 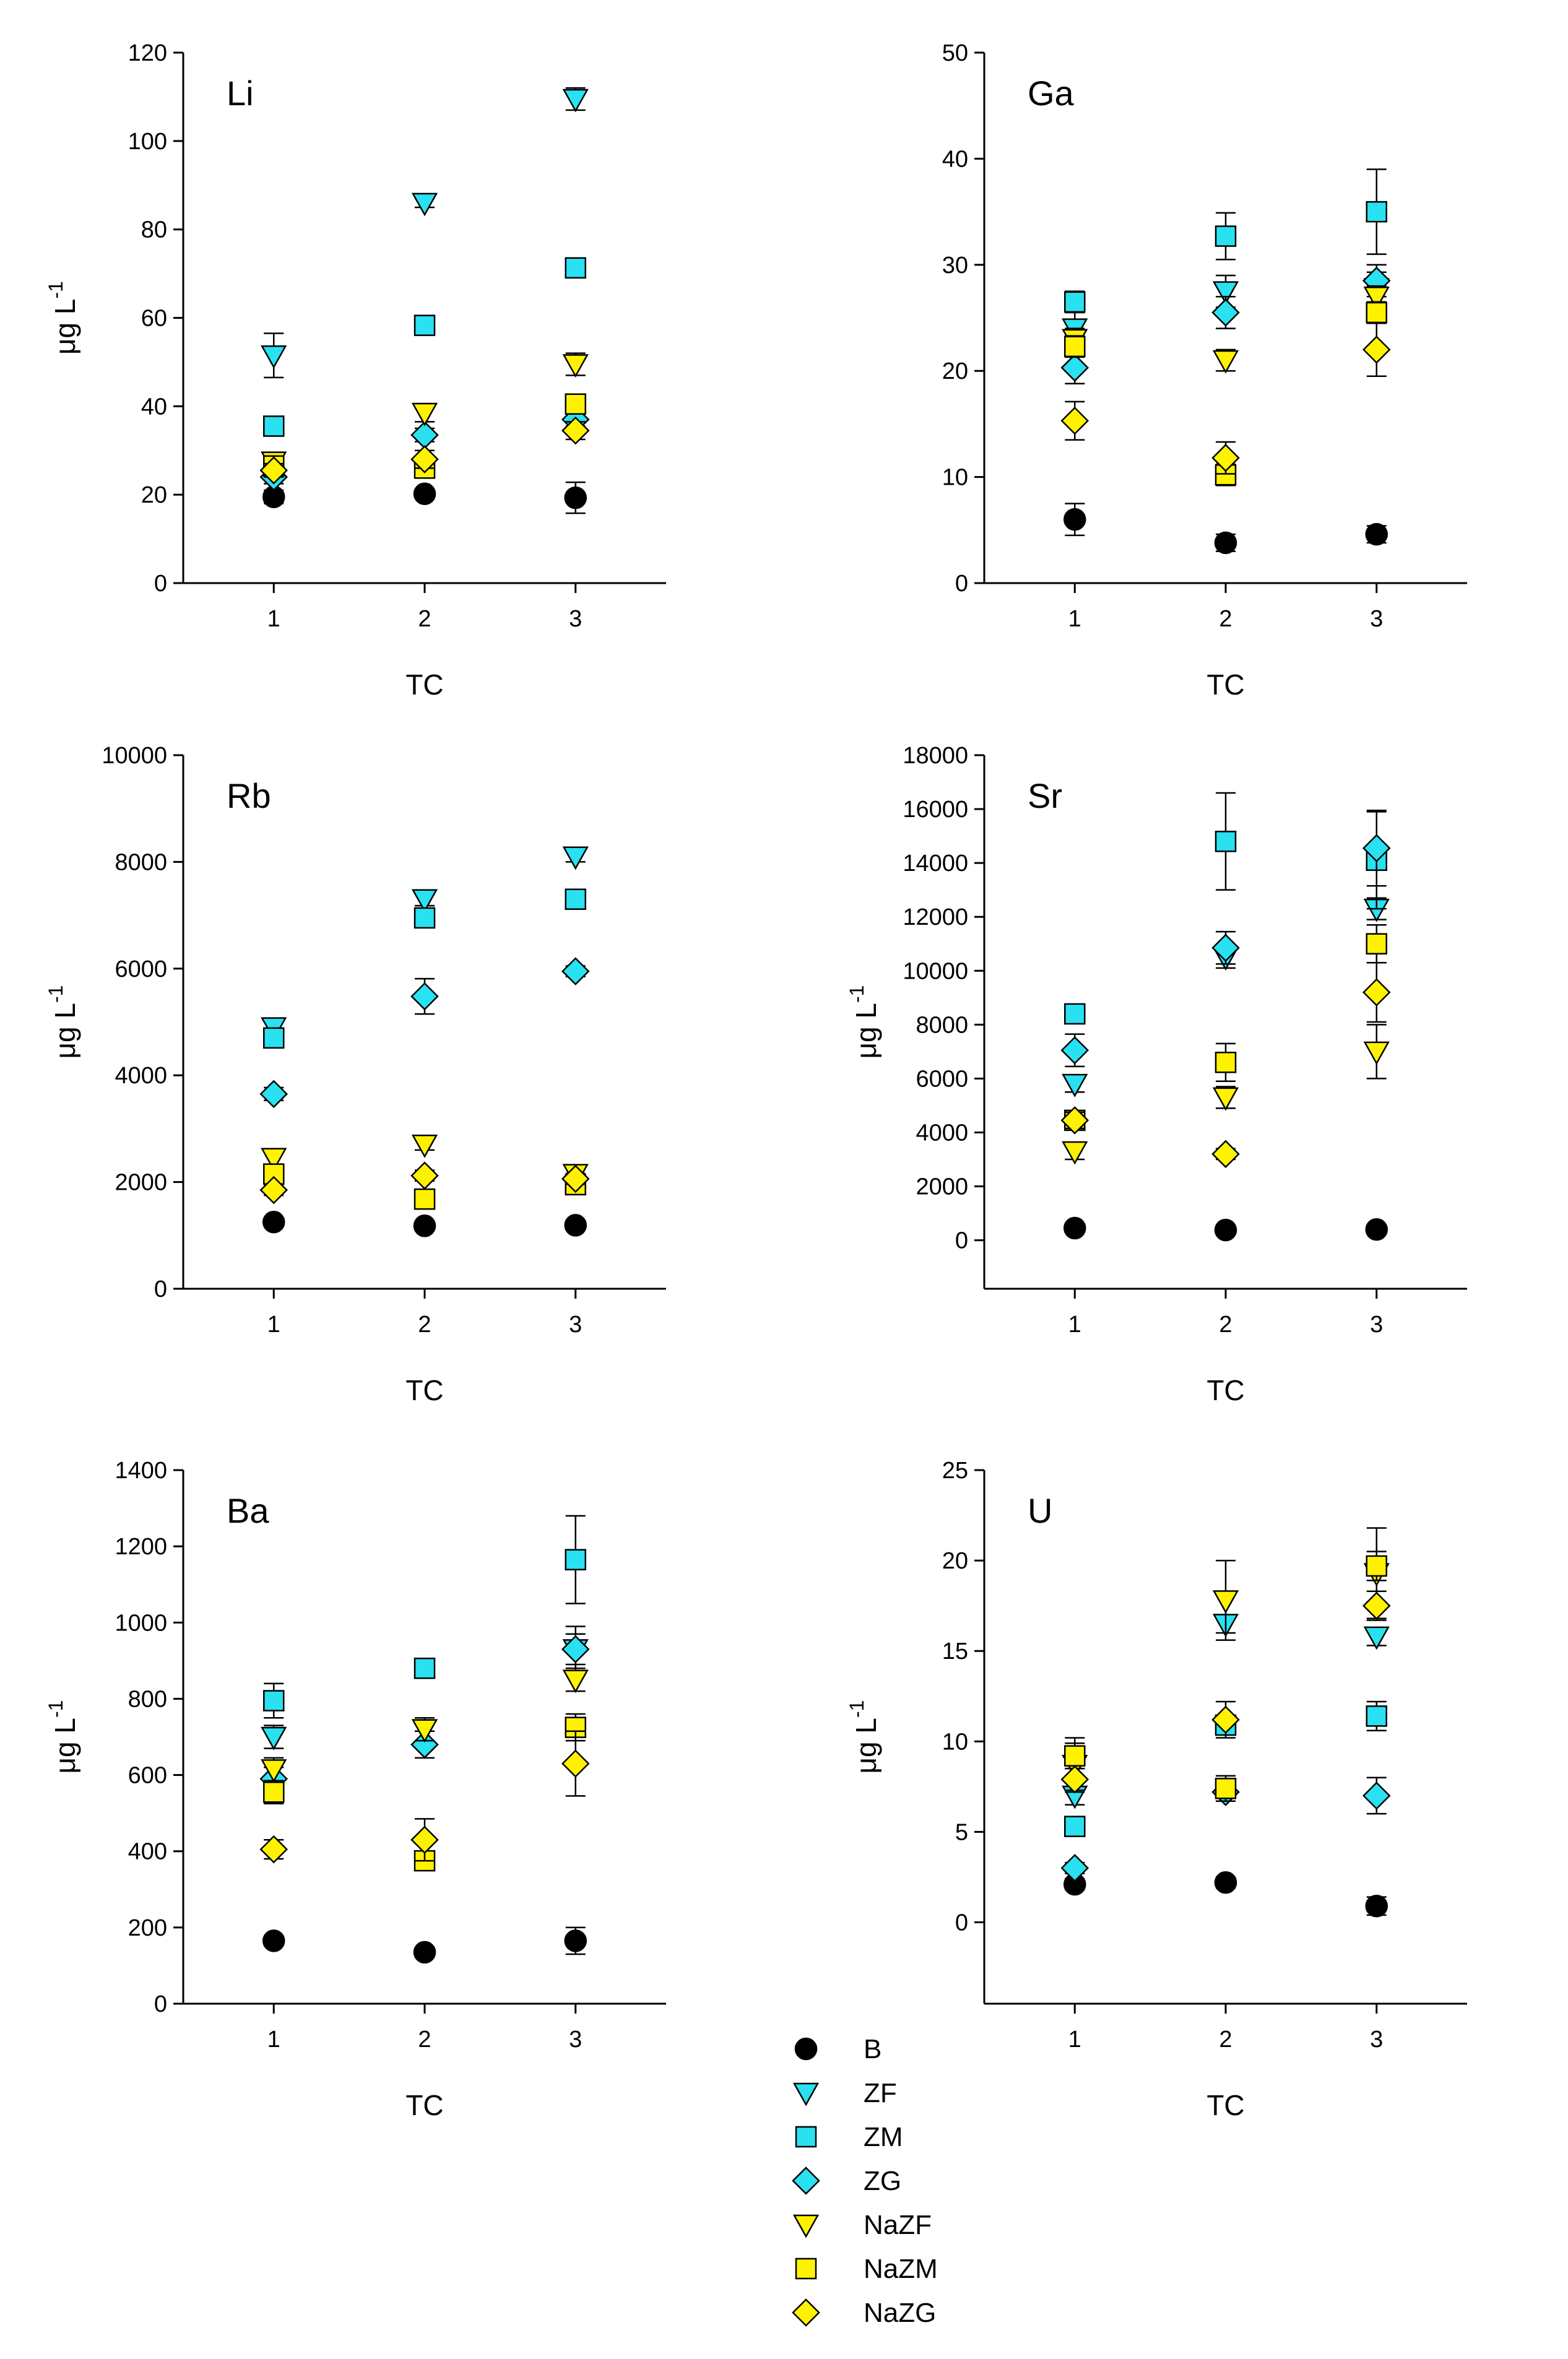 What do you see at coordinates (935, 756) in the screenshot?
I see `y-tick-label: 18000` at bounding box center [935, 756].